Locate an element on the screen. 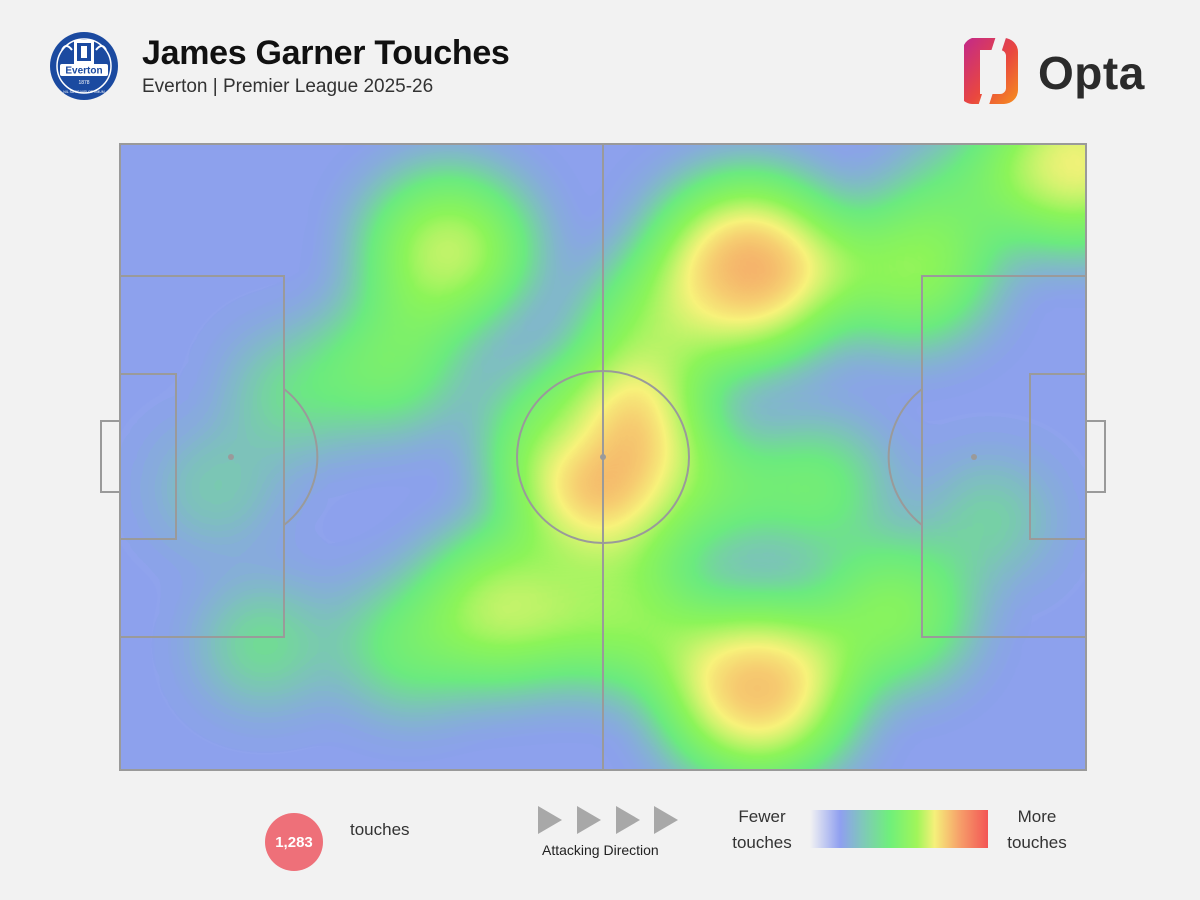  opta-logo: Opta is located at coordinates (1060, 72).